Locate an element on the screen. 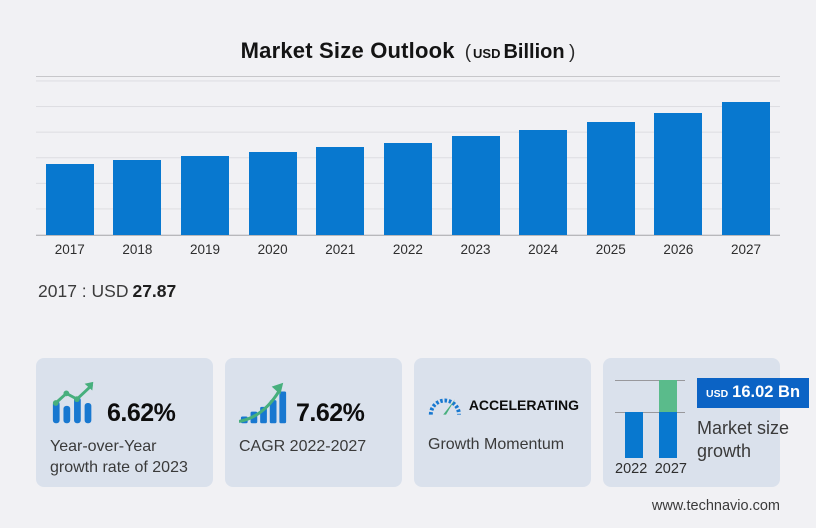 The width and height of the screenshot is (816, 528). mini-bar-growth-segment is located at coordinates (668, 396).